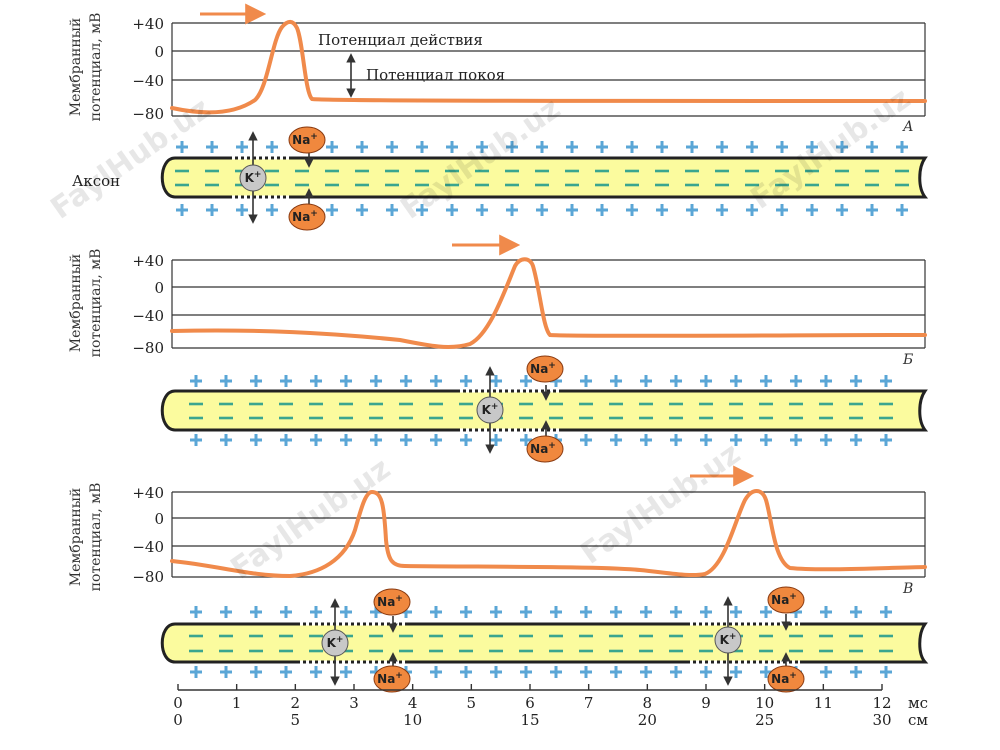 The height and width of the screenshot is (750, 1000). Describe the element at coordinates (237, 703) in the screenshot. I see `time-tick-label: 1` at that location.